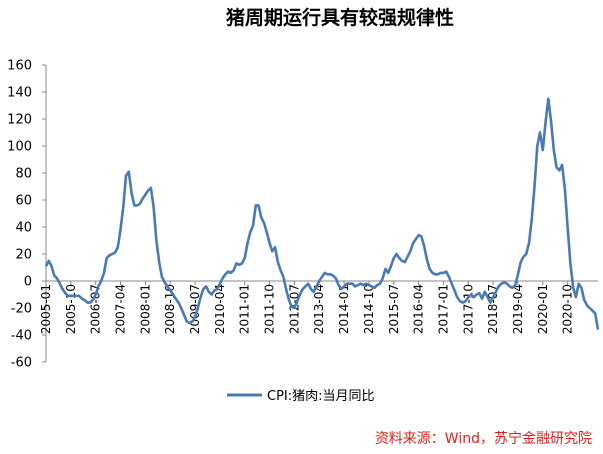 The width and height of the screenshot is (603, 454). I want to click on y-tick-label: -40, so click(21, 336).